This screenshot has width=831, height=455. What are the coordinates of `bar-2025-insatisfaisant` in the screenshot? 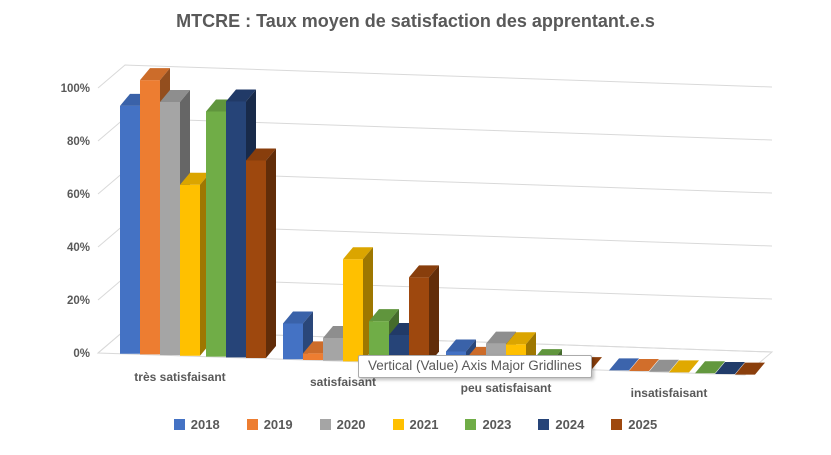 It's located at (750, 368).